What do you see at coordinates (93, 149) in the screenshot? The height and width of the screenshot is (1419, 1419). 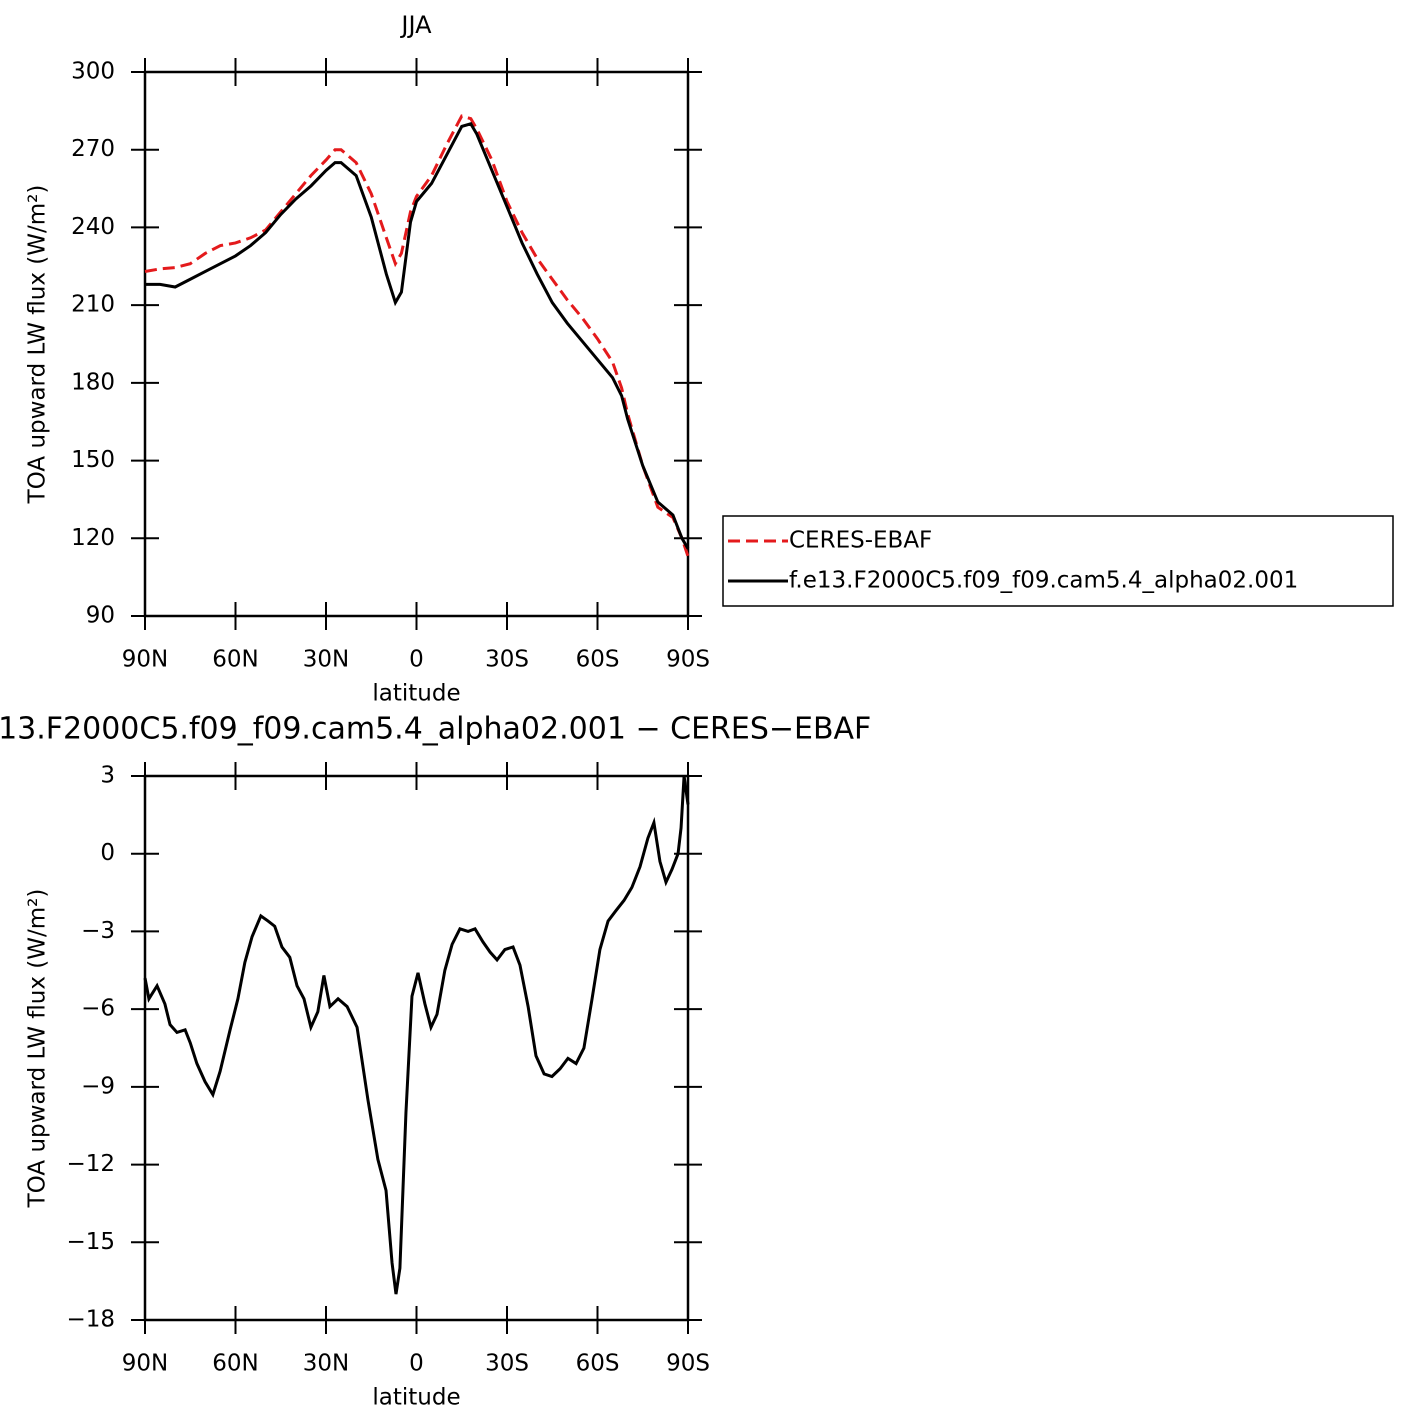 I see `y-tick-label: 270` at bounding box center [93, 149].